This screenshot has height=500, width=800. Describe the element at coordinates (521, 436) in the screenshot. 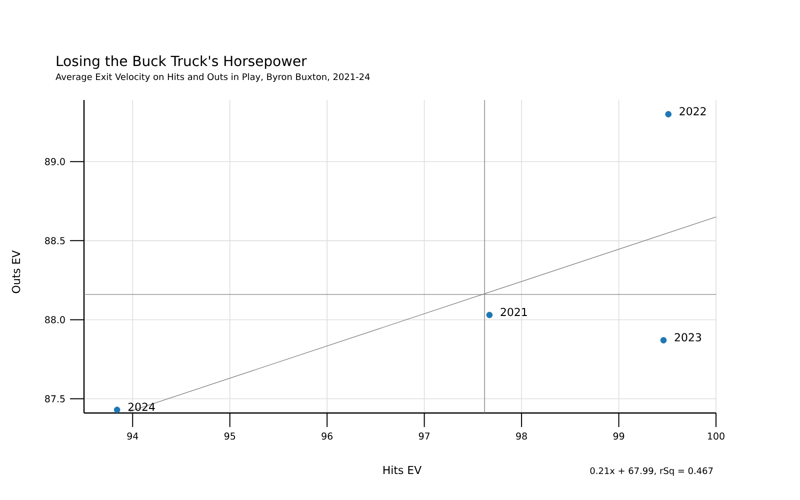

I see `x-tick-label: 98` at that location.